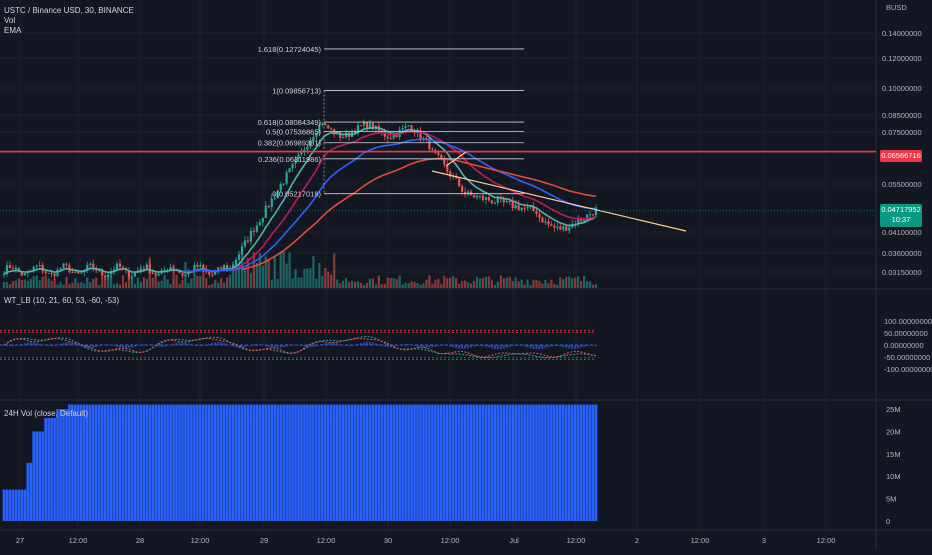  Describe the element at coordinates (896, 7) in the screenshot. I see `price-axis-currency: BUSD` at that location.